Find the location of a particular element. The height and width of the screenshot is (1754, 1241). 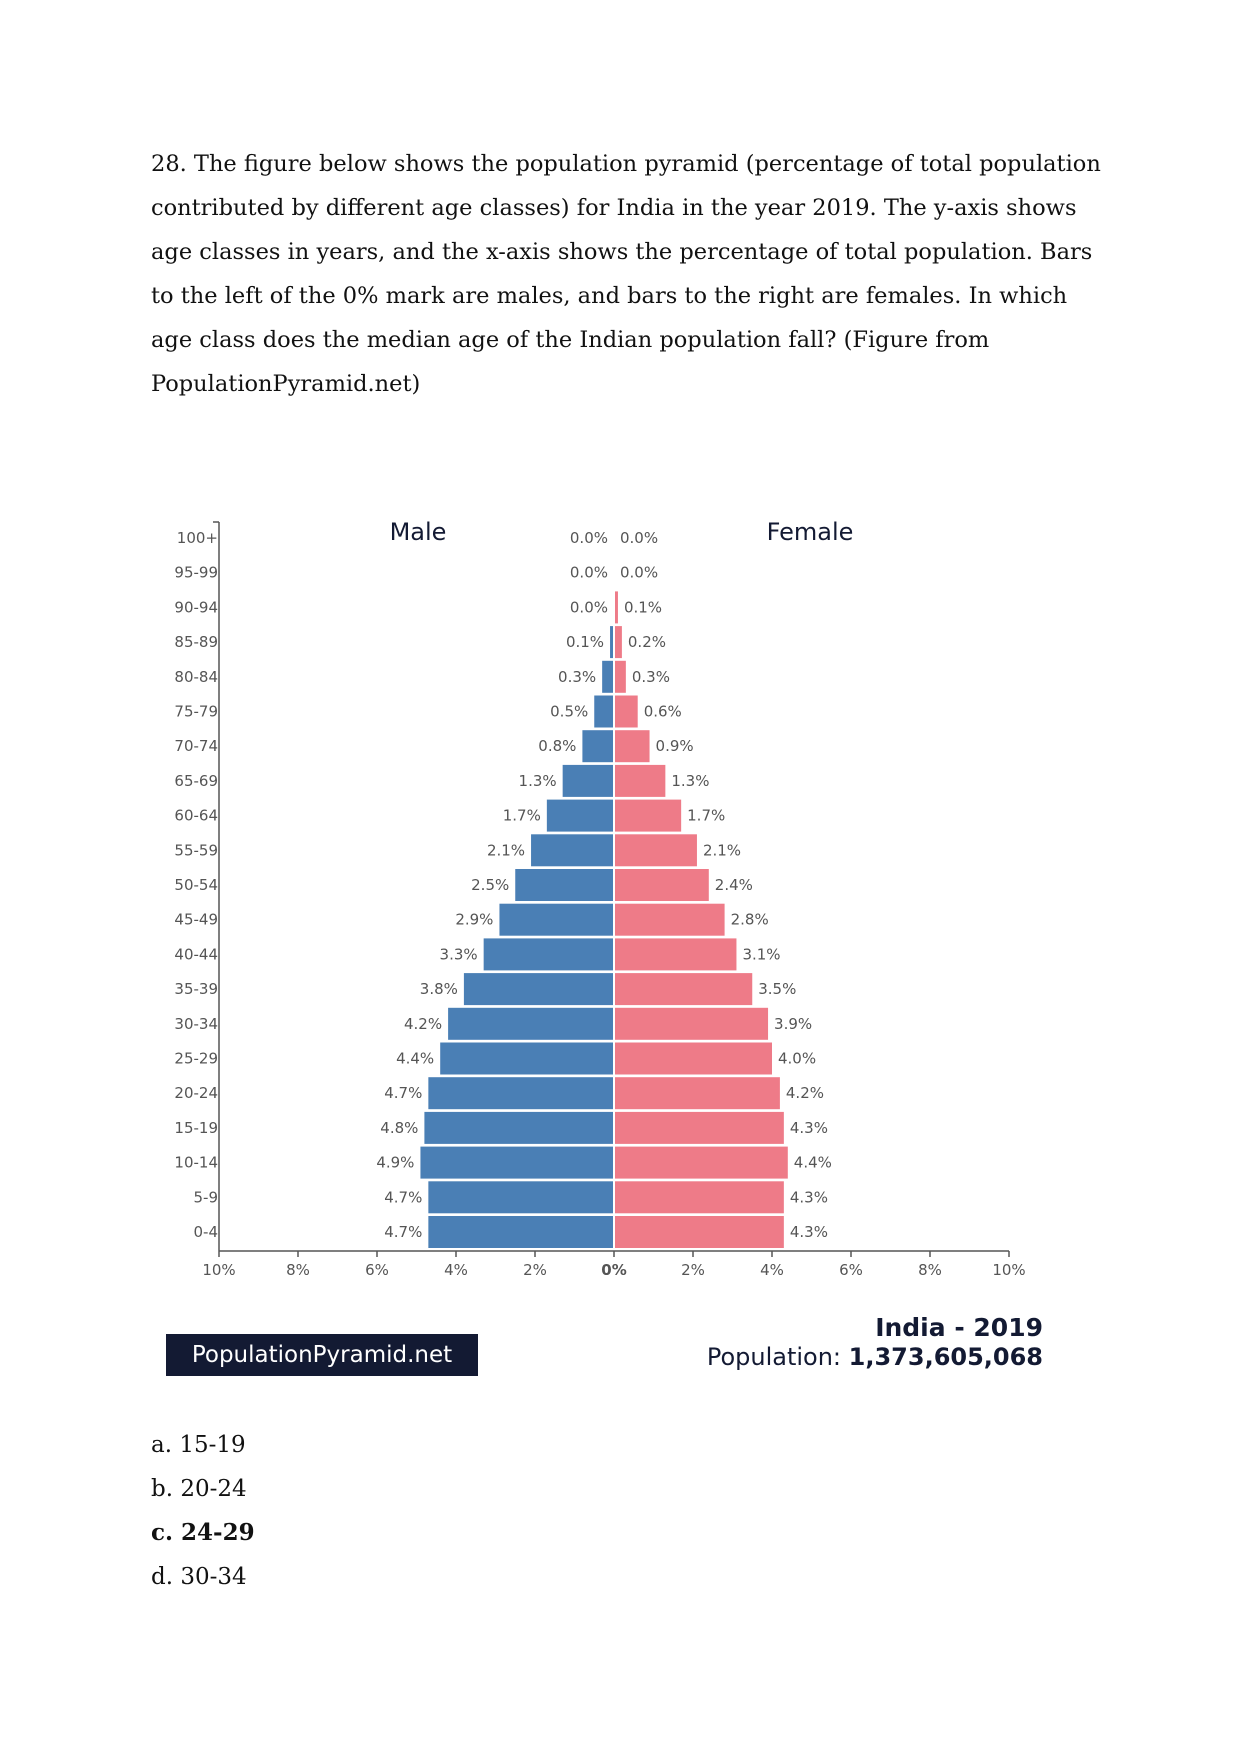

female-value-label: 0.2% is located at coordinates (647, 642).